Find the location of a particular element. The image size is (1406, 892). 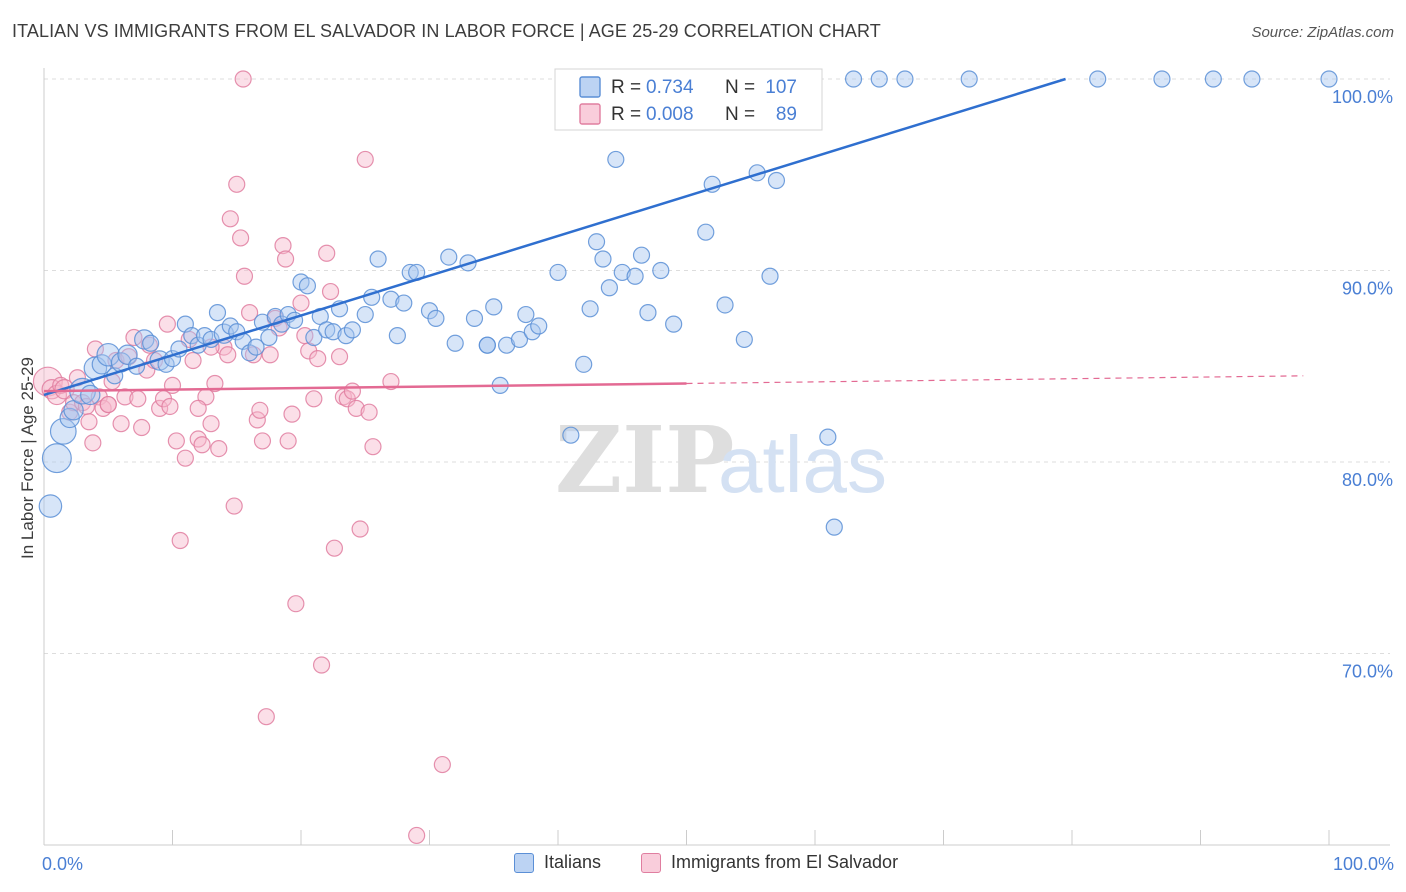

legend-r-value: 0.008 is located at coordinates (670, 114).